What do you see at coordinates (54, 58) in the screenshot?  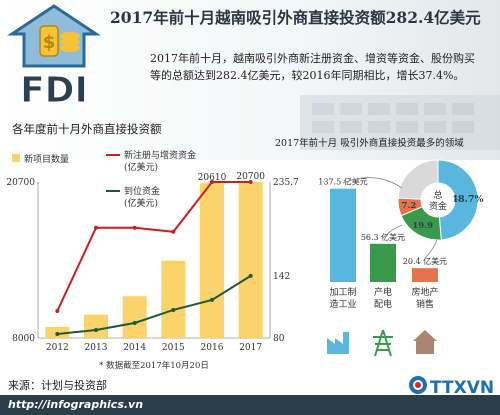 I see `fdi-logo: $ FDI` at bounding box center [54, 58].